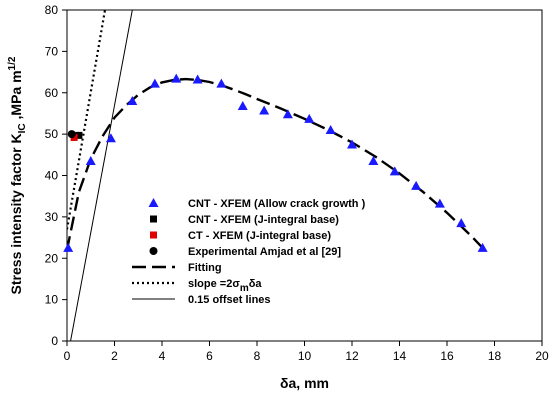 The height and width of the screenshot is (401, 550). What do you see at coordinates (236, 284) in the screenshot?
I see `legend-slope-sigma: σ` at bounding box center [236, 284].